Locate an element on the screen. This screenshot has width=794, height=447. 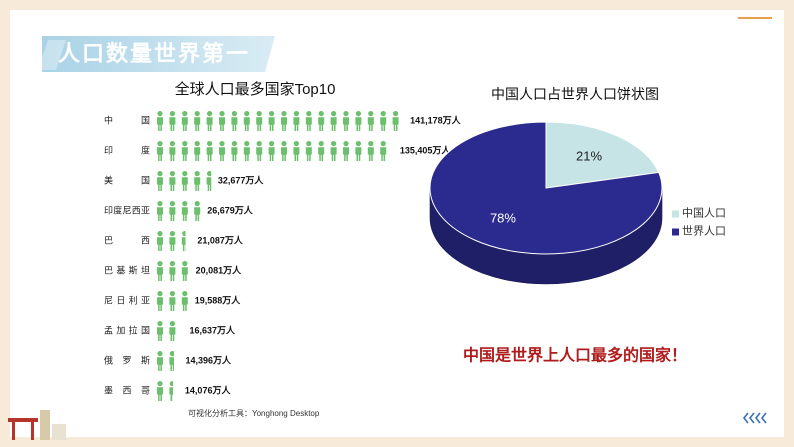
value-label: 14,076万人 is located at coordinates (208, 389).